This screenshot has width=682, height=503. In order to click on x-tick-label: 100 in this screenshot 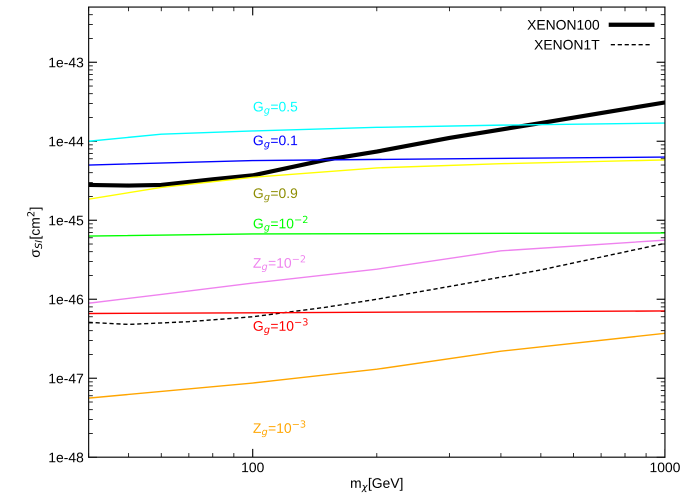, I will do `click(253, 467)`.